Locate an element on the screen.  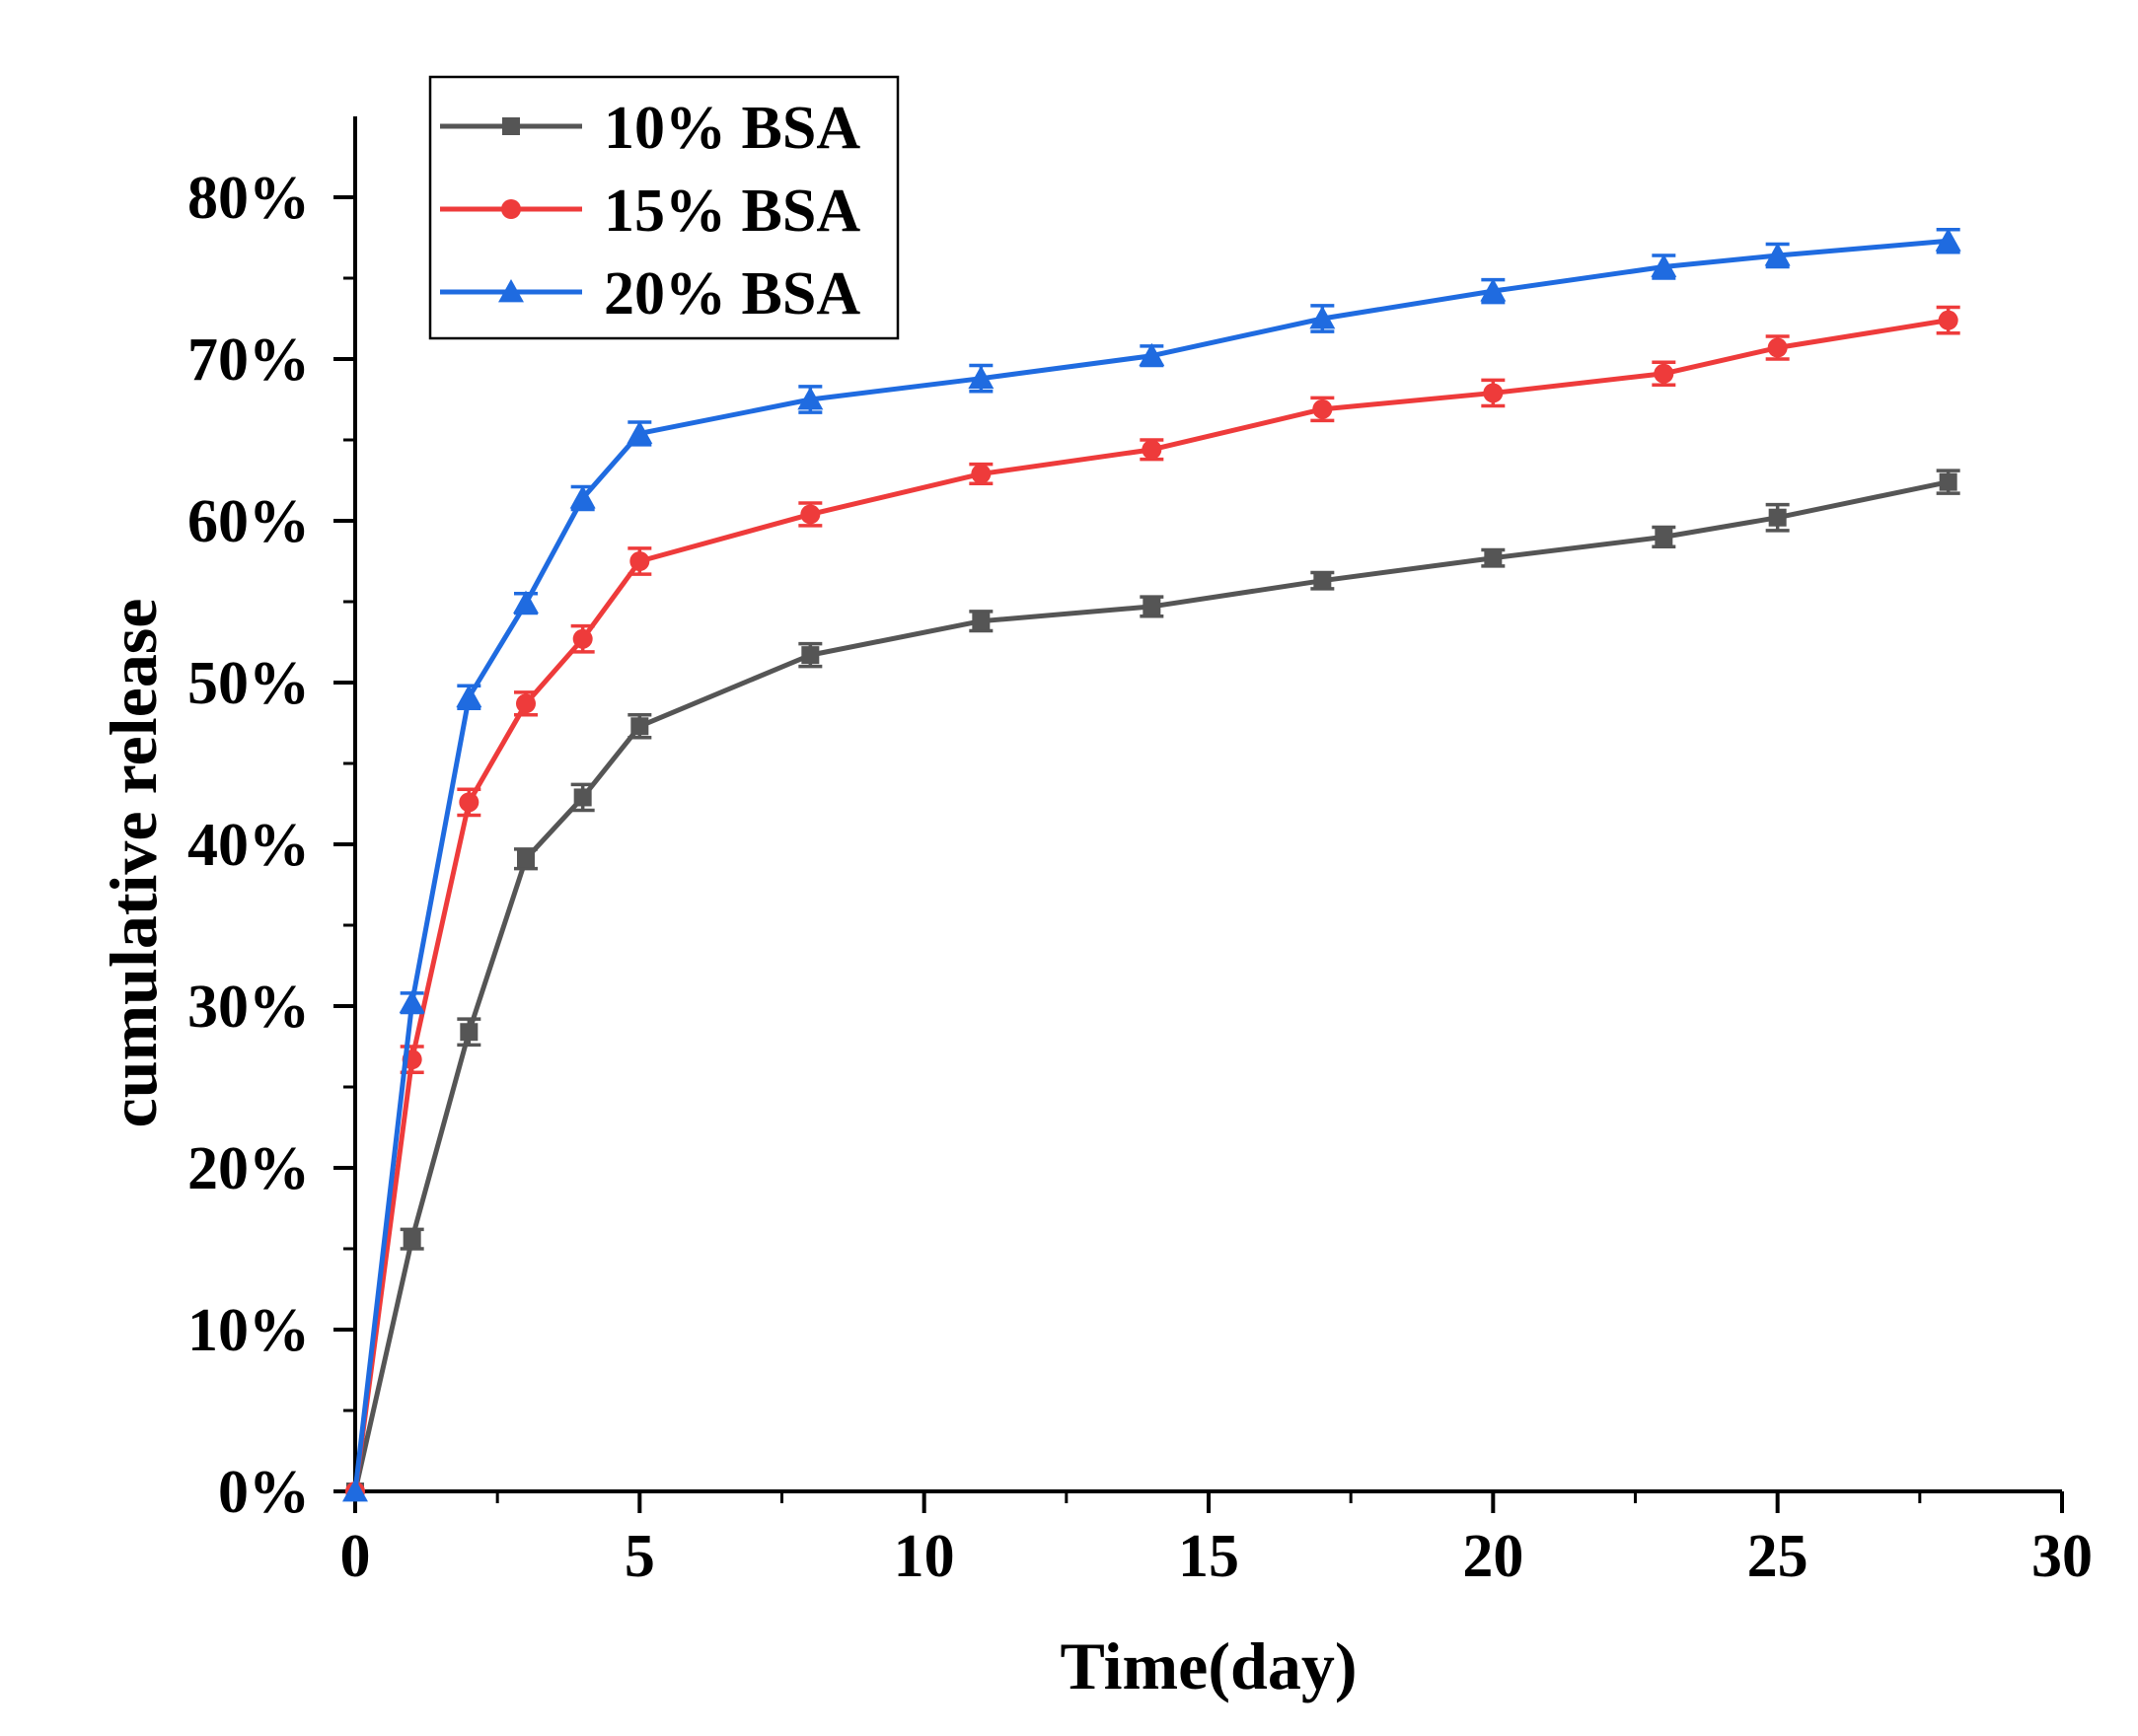
legend-label: 10% BSA is located at coordinates (732, 129).